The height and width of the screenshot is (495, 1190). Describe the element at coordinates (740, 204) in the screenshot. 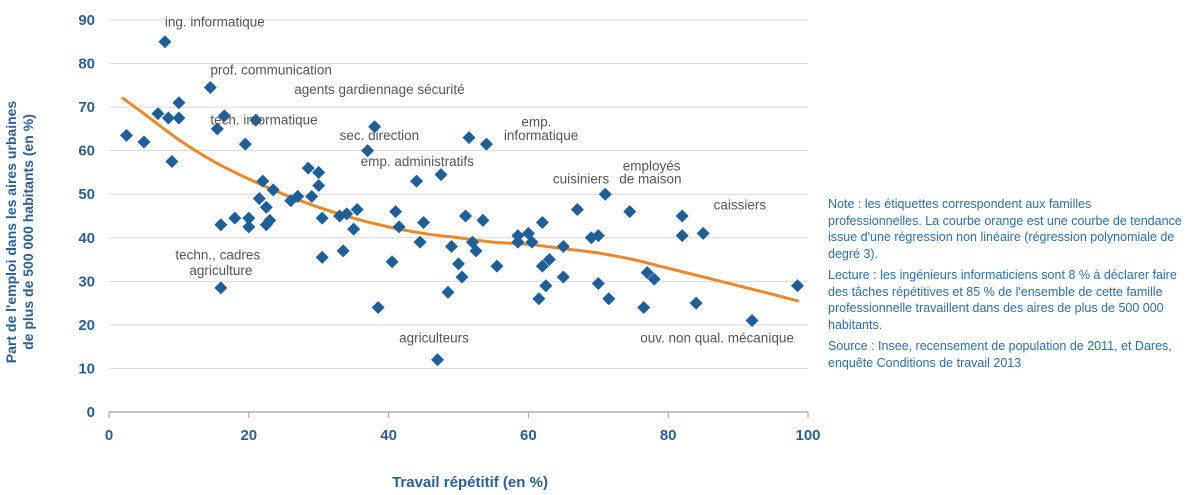

I see `annotation-label: caissiers` at that location.